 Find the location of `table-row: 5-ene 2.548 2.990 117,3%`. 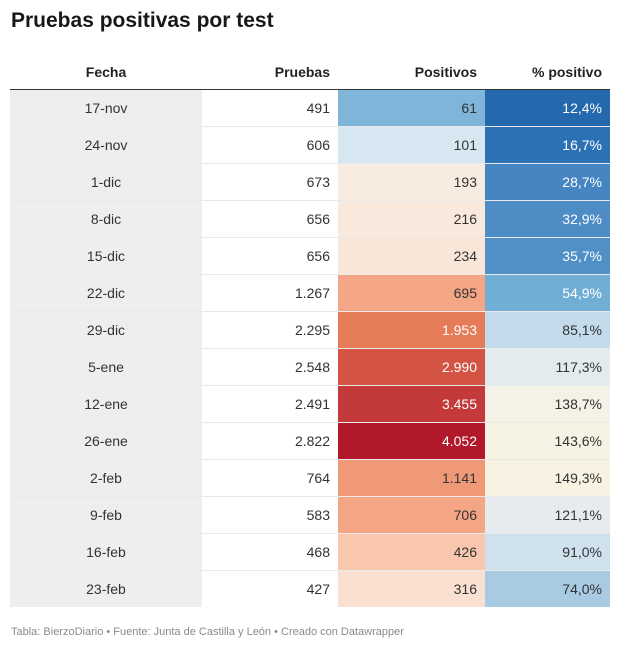

table-row: 5-ene 2.548 2.990 117,3% is located at coordinates (310, 367).